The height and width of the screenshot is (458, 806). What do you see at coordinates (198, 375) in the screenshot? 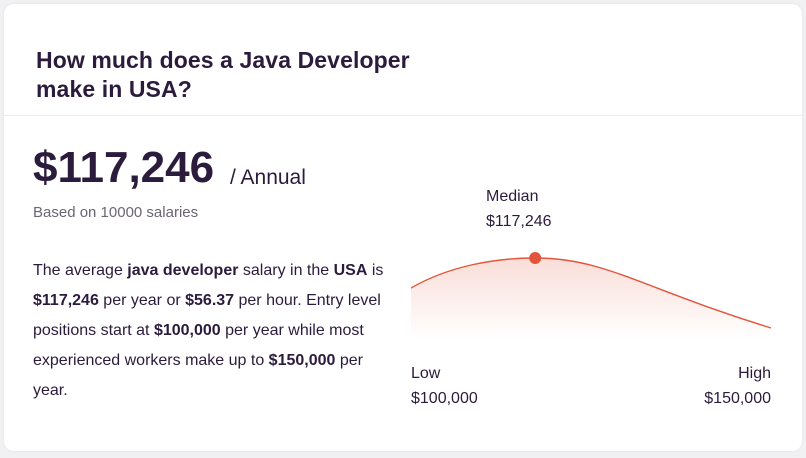
I see `summary-text: per year.` at bounding box center [198, 375].